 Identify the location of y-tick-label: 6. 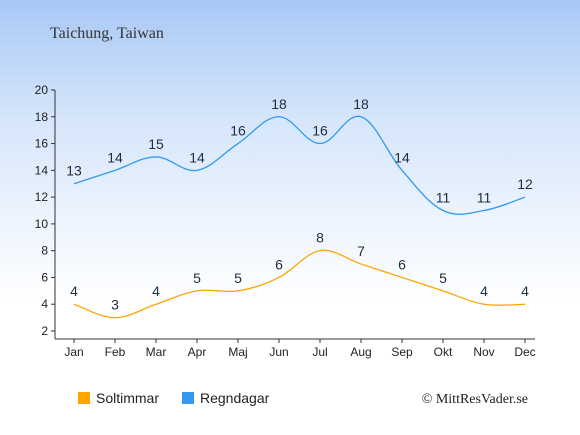
(44, 277).